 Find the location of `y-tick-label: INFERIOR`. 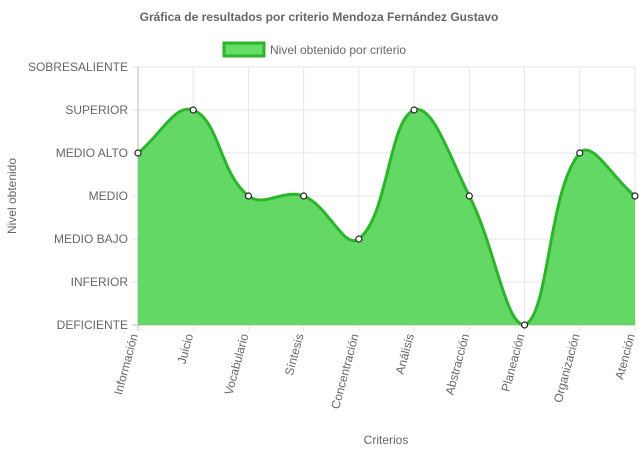

y-tick-label: INFERIOR is located at coordinates (100, 282).